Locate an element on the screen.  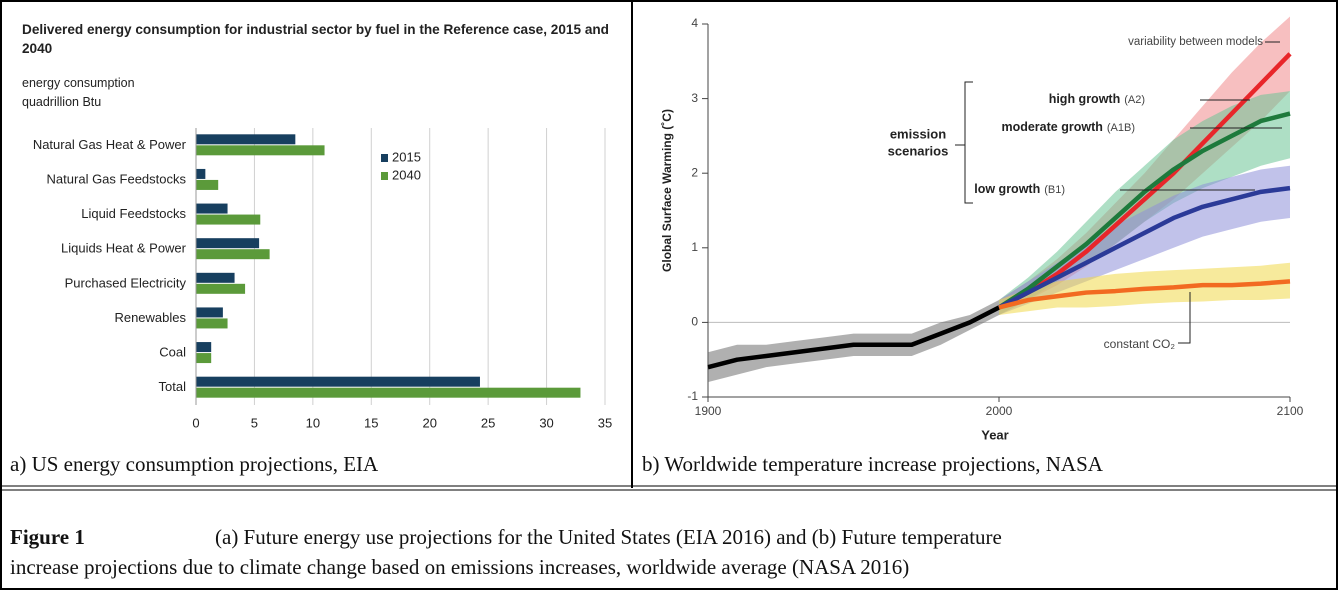
series-label: high growth (A2) is located at coordinates (1097, 99).